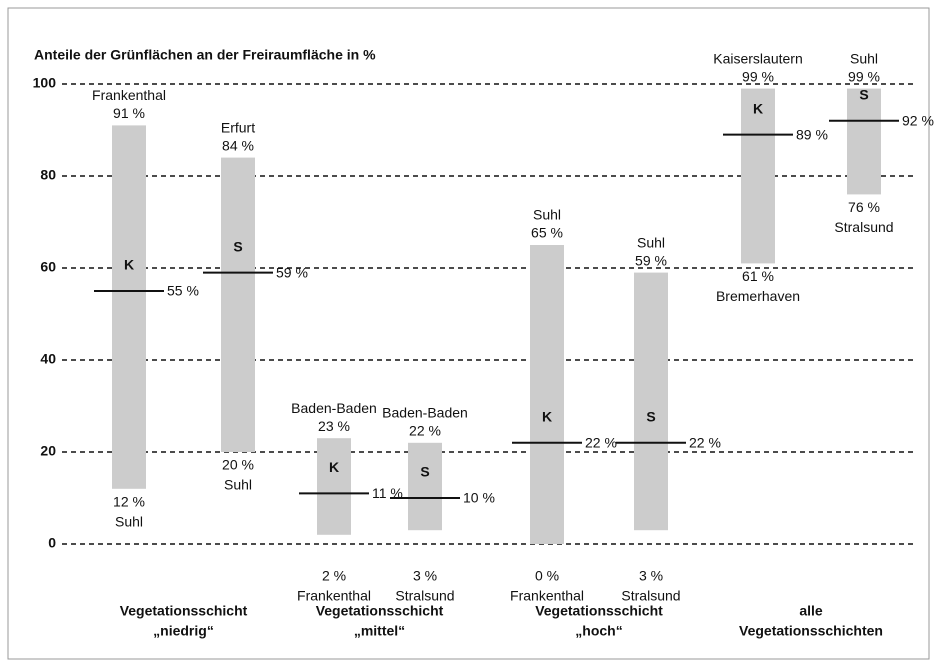  I want to click on group-label: „hoch“, so click(598, 631).